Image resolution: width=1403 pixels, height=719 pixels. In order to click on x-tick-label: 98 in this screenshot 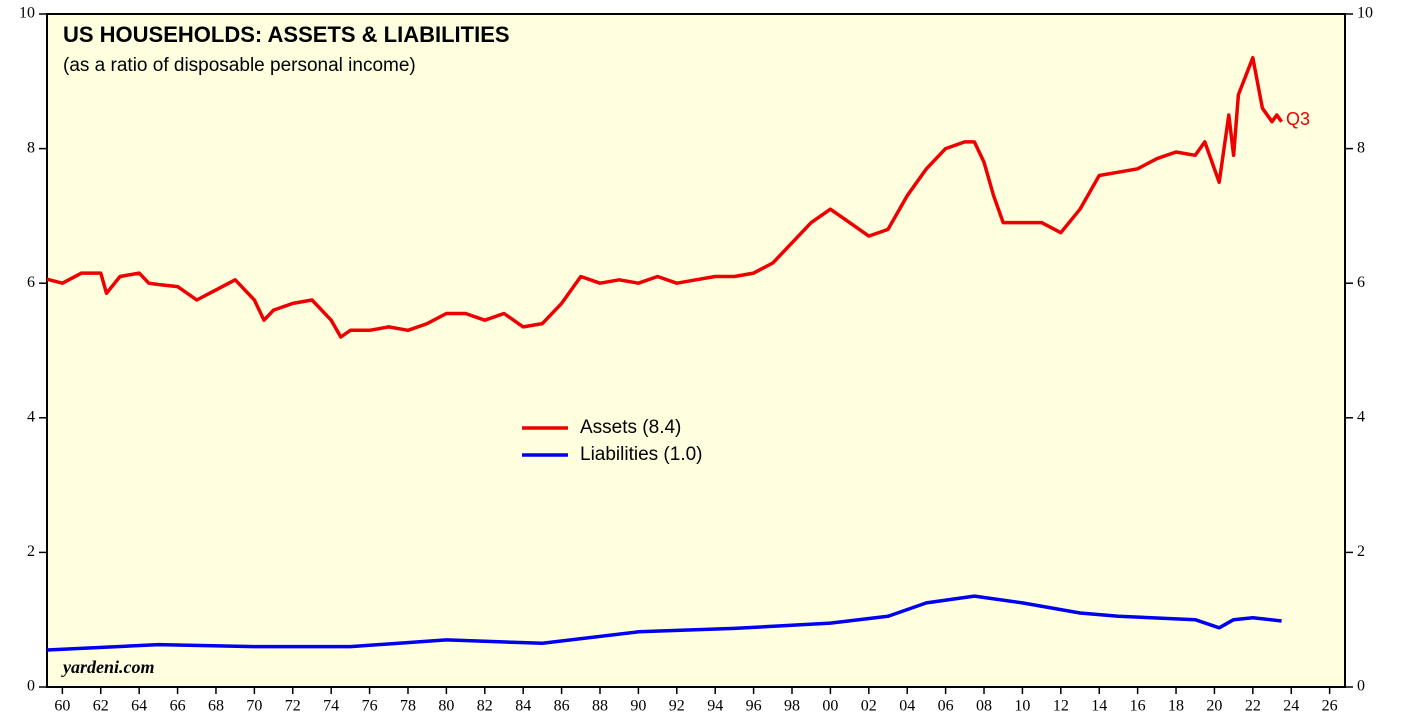, I will do `click(792, 706)`.